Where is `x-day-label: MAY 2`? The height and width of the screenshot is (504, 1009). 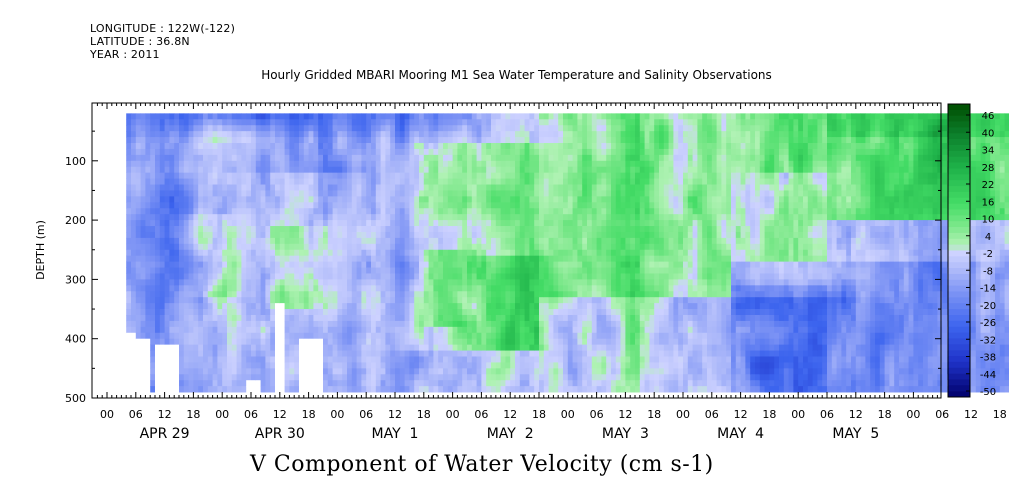 x-day-label: MAY 2 is located at coordinates (510, 434).